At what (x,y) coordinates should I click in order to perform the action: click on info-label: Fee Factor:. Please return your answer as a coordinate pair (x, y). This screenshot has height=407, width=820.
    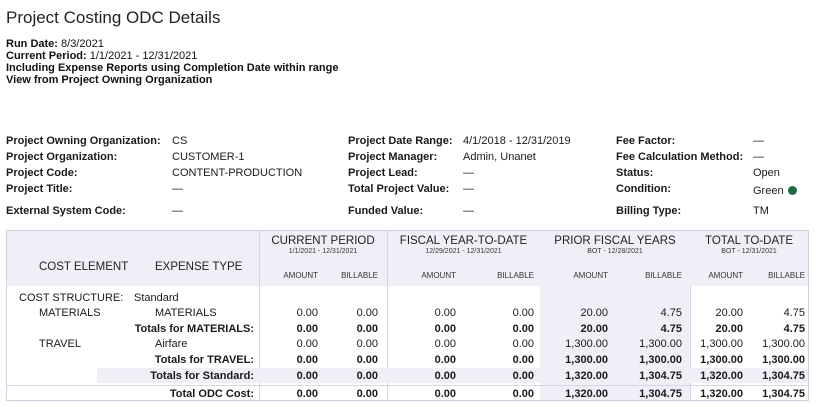
    Looking at the image, I should click on (646, 141).